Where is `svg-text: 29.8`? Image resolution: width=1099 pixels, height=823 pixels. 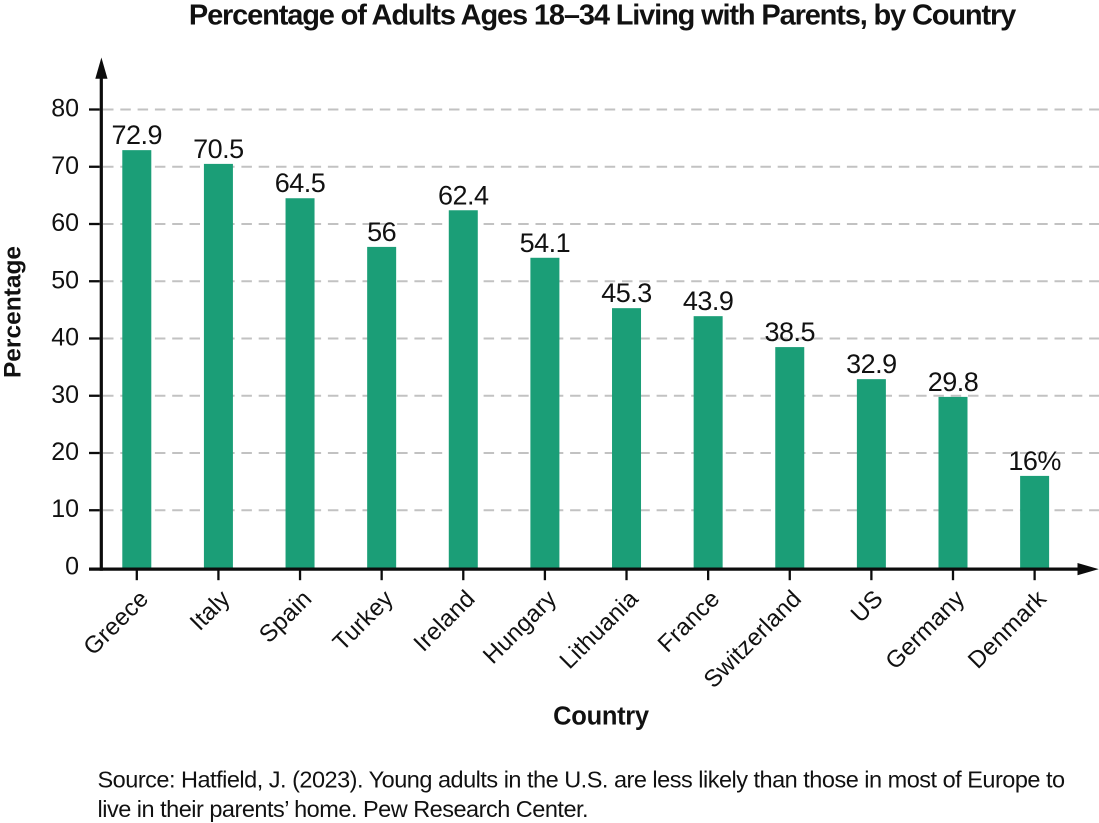 svg-text: 29.8 is located at coordinates (953, 382).